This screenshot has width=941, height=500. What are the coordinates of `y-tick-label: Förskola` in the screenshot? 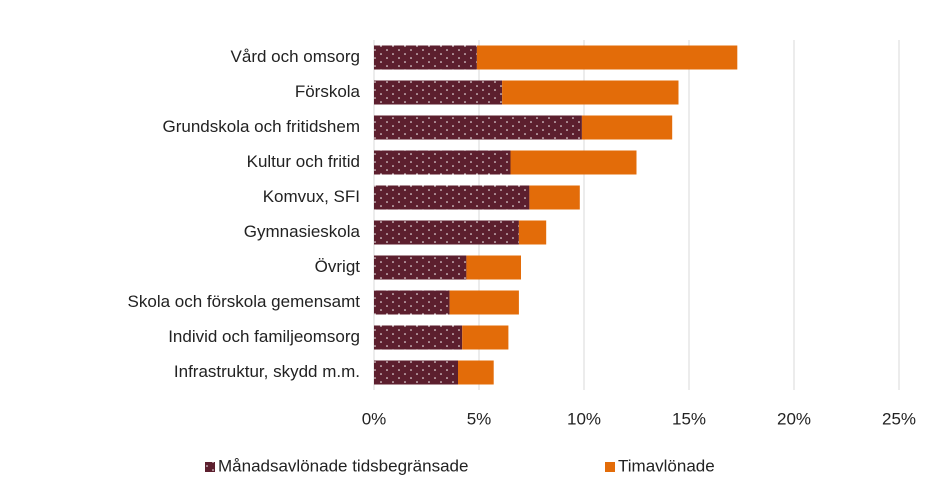 It's located at (328, 91).